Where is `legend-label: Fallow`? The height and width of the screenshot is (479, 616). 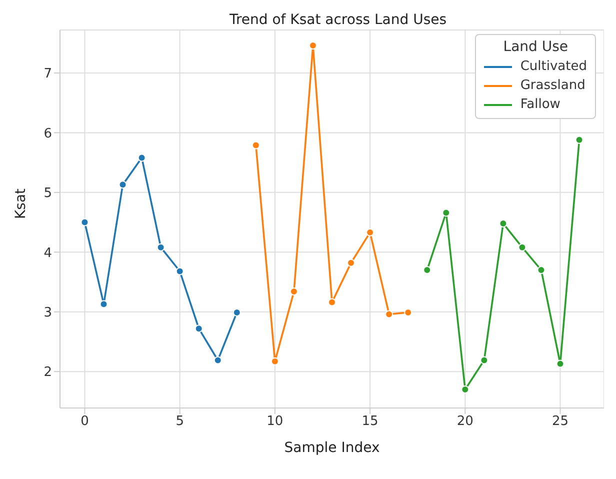
legend-label: Fallow is located at coordinates (540, 105).